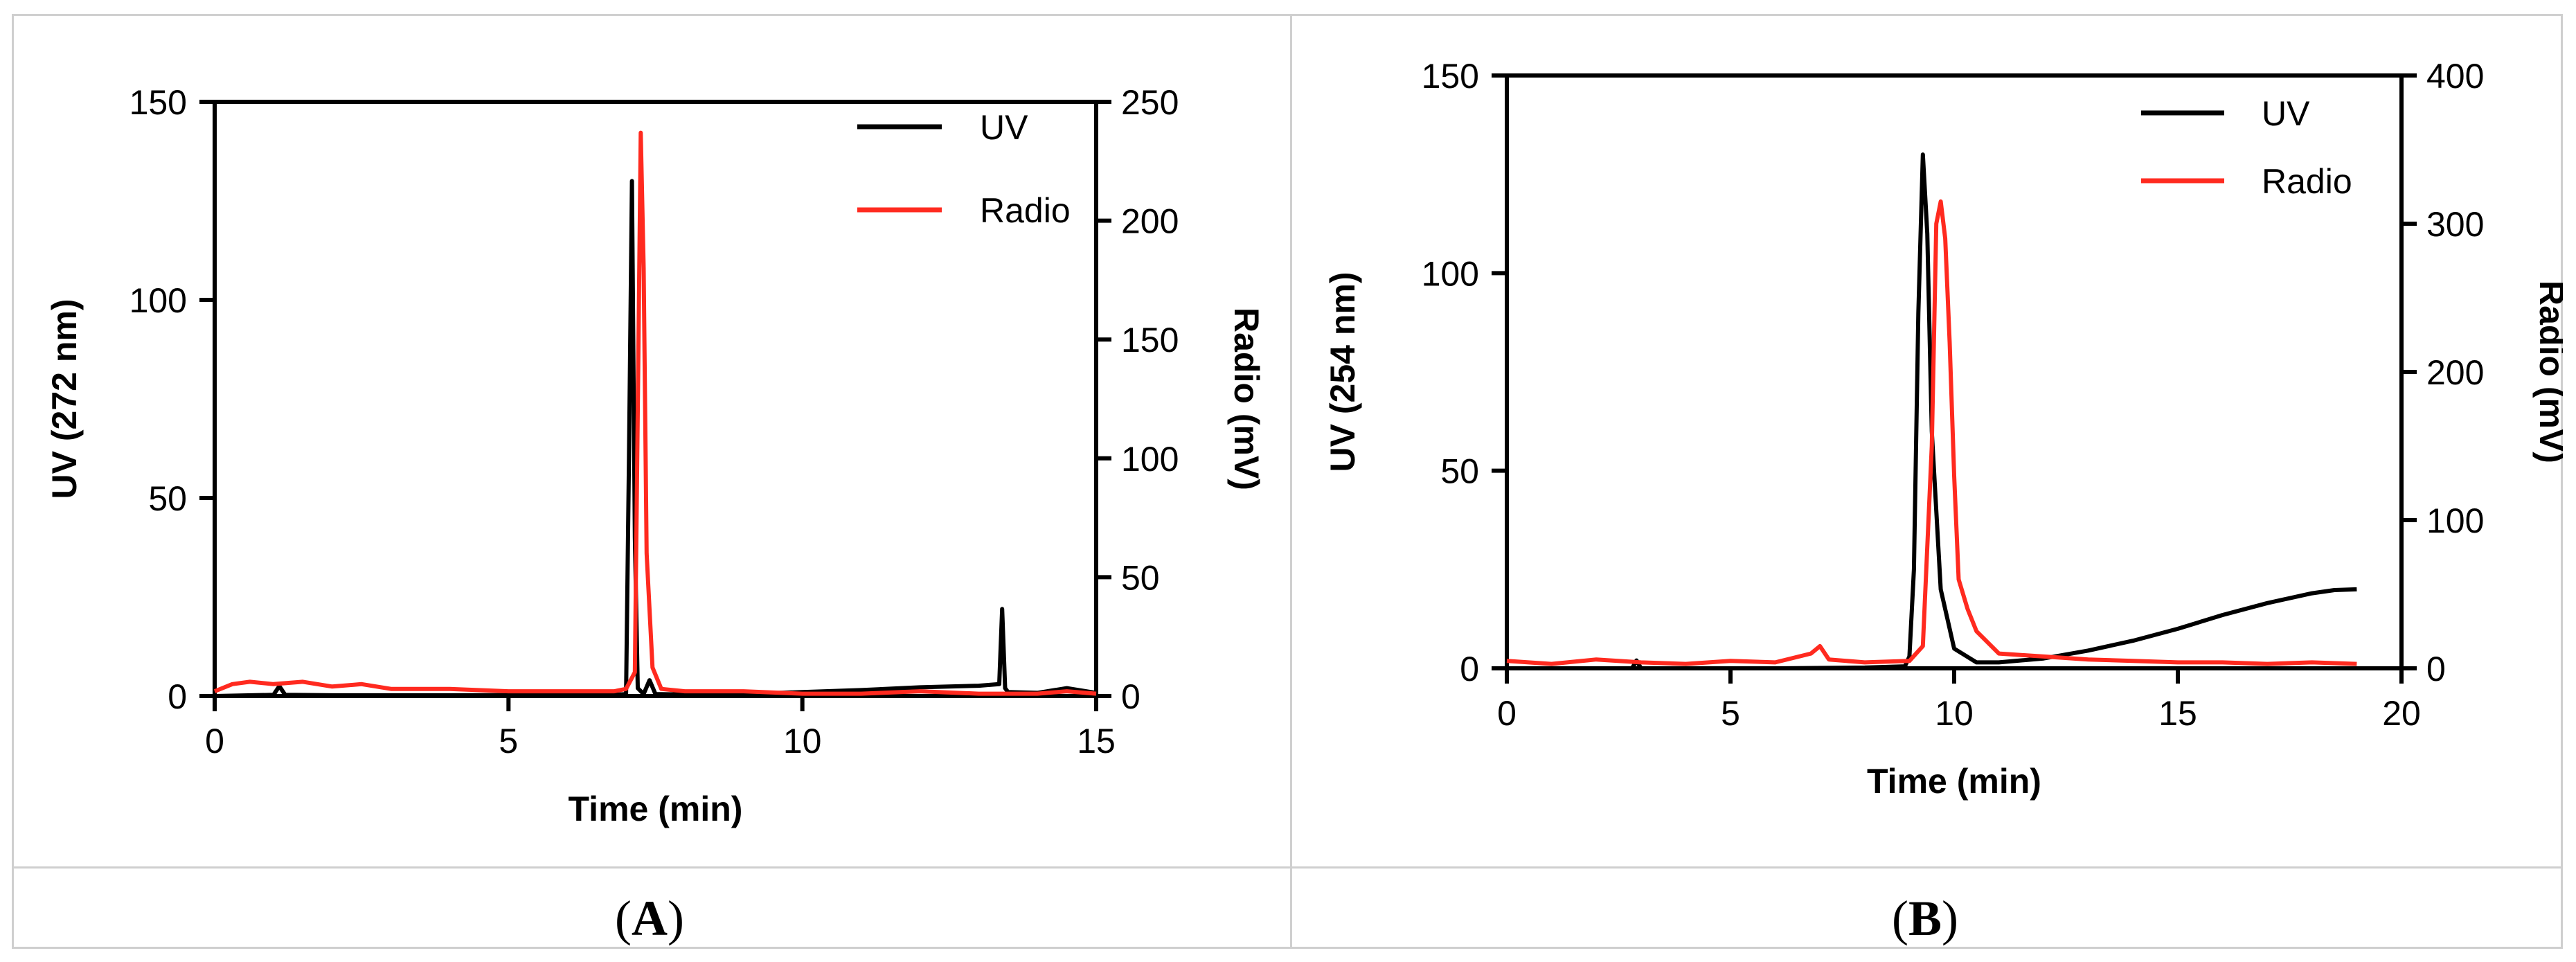 The height and width of the screenshot is (962, 2576). I want to click on charta-y-left-tick-label: 0, so click(177, 696).